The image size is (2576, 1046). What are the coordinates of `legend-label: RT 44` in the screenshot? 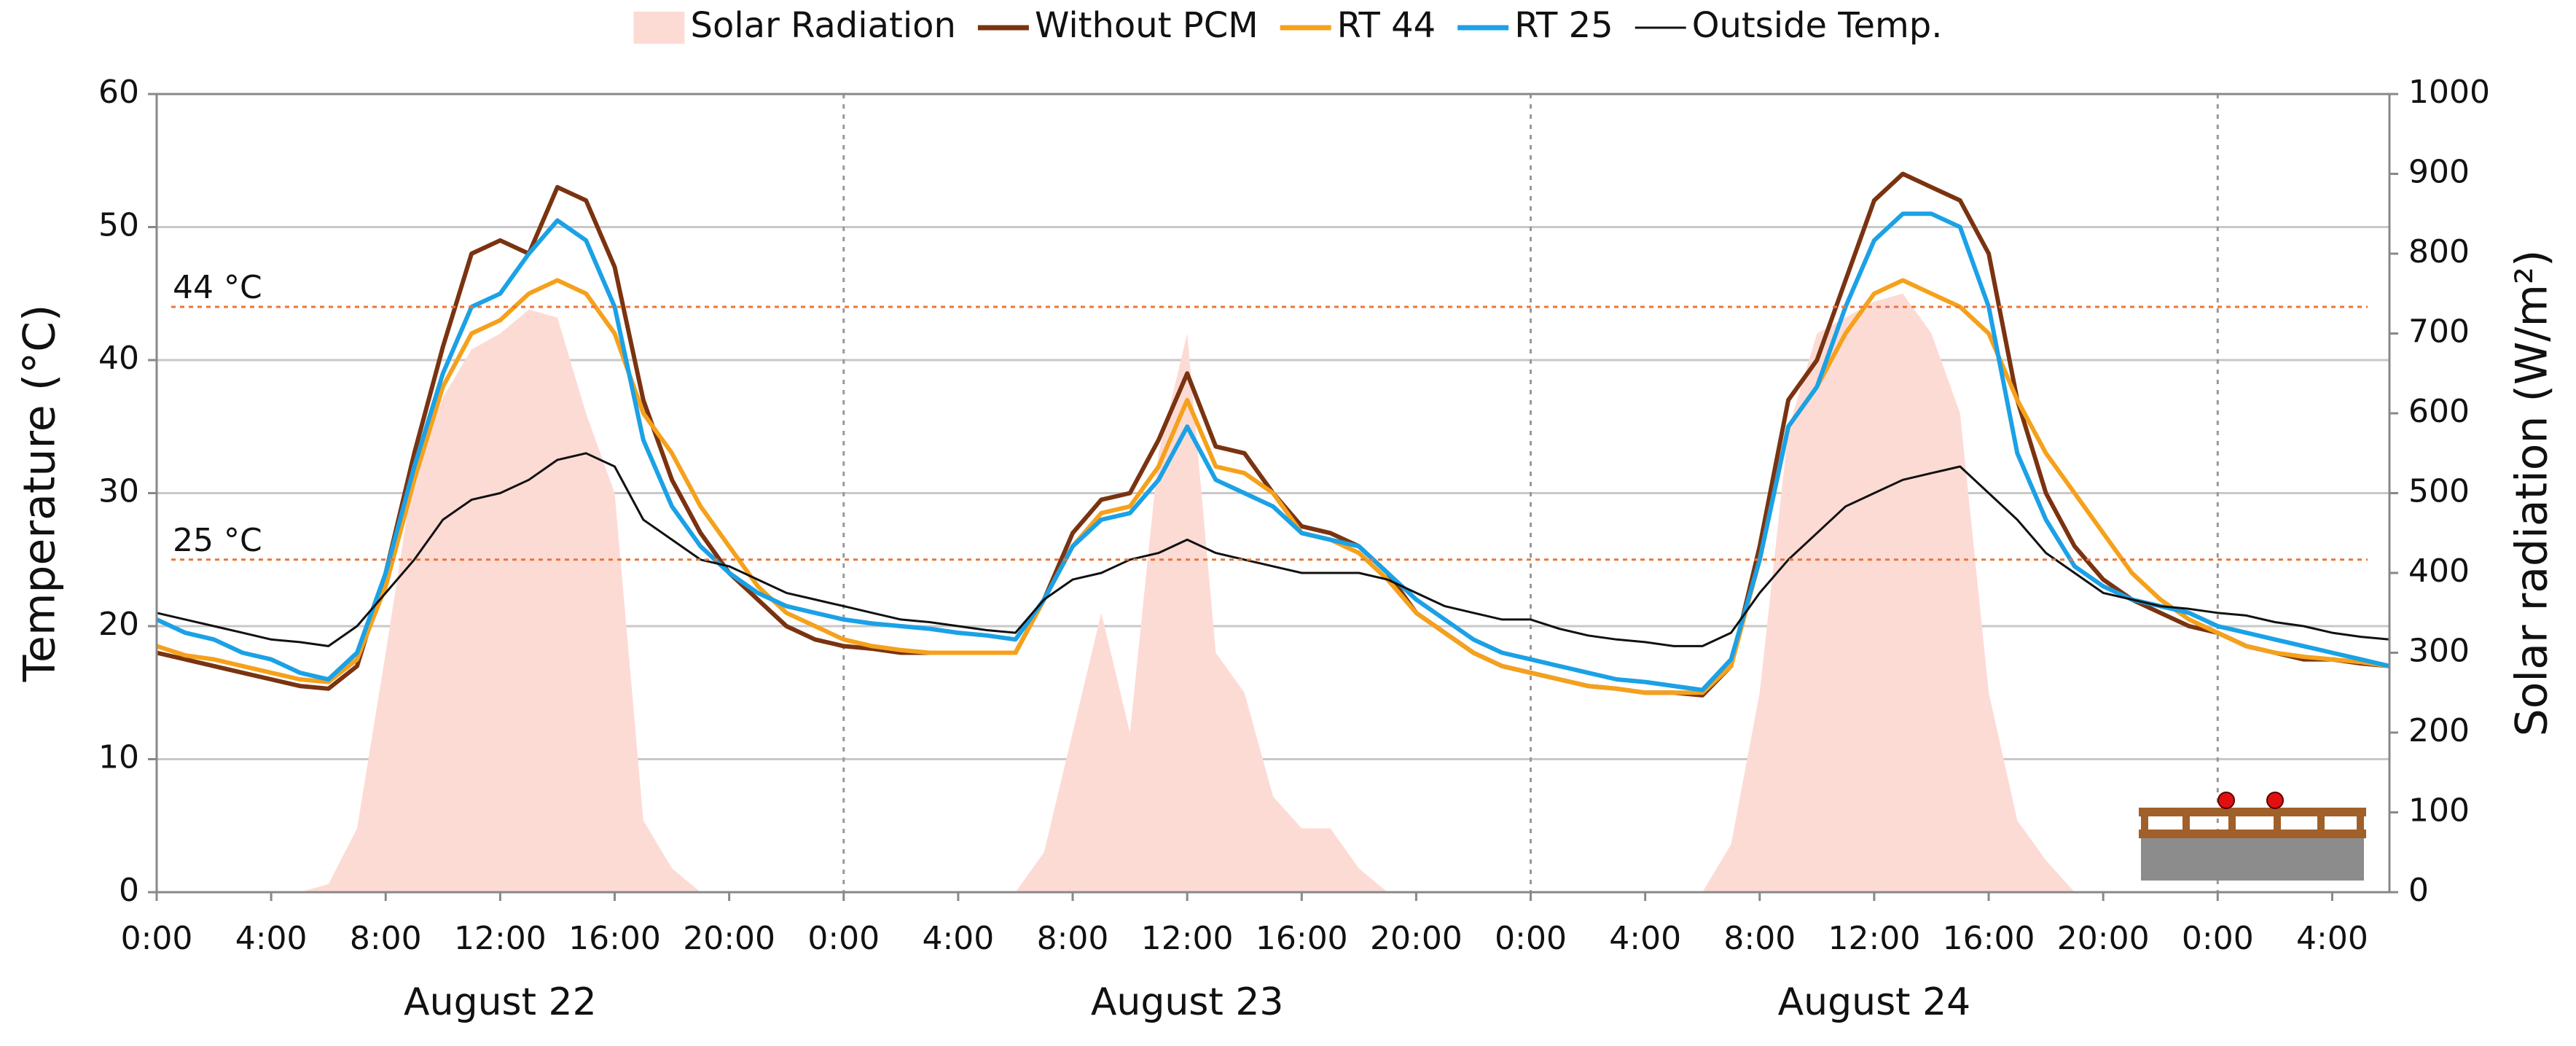 It's located at (1386, 26).